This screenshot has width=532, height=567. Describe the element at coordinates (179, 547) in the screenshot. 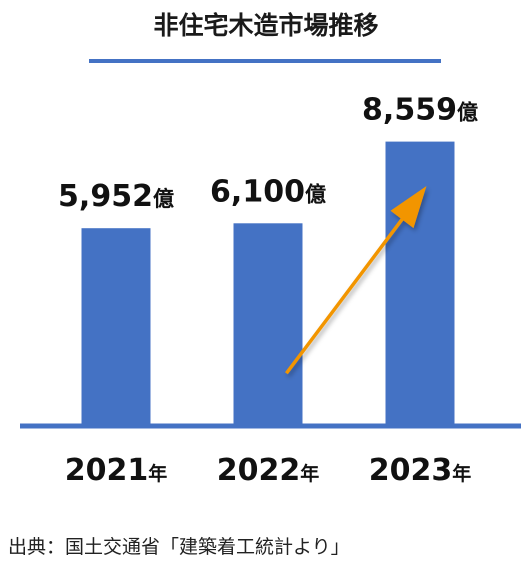

I see `source-note: 出典：国土交通省「建築着工統計より」` at that location.